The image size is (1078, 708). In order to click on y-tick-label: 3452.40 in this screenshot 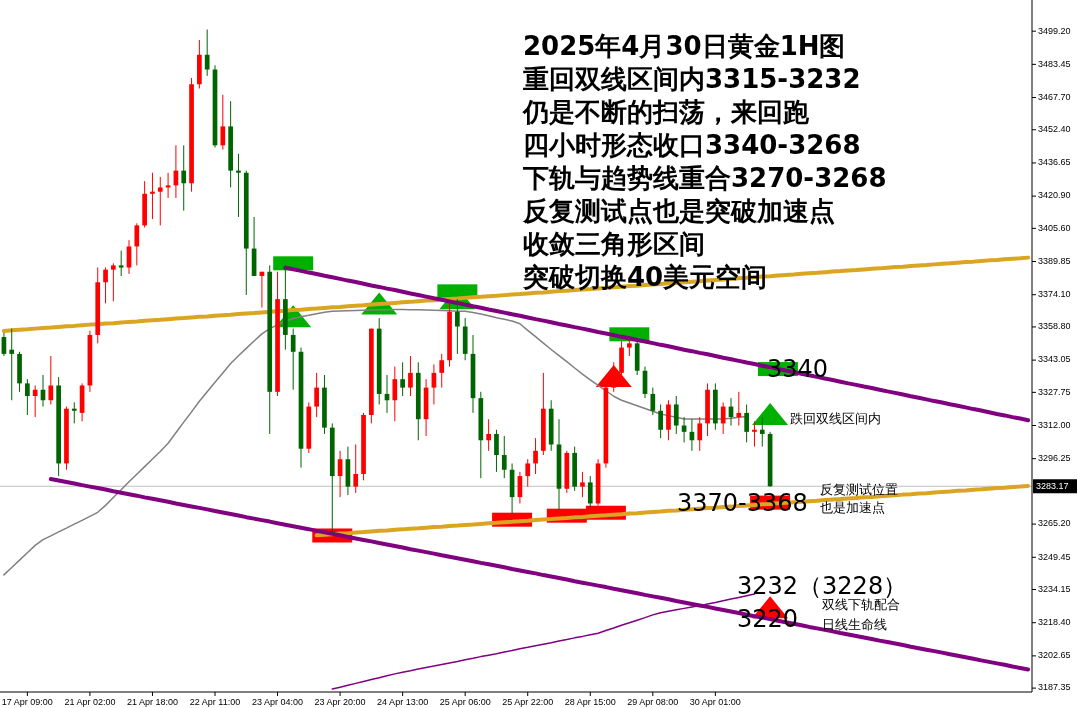, I will do `click(1054, 129)`.